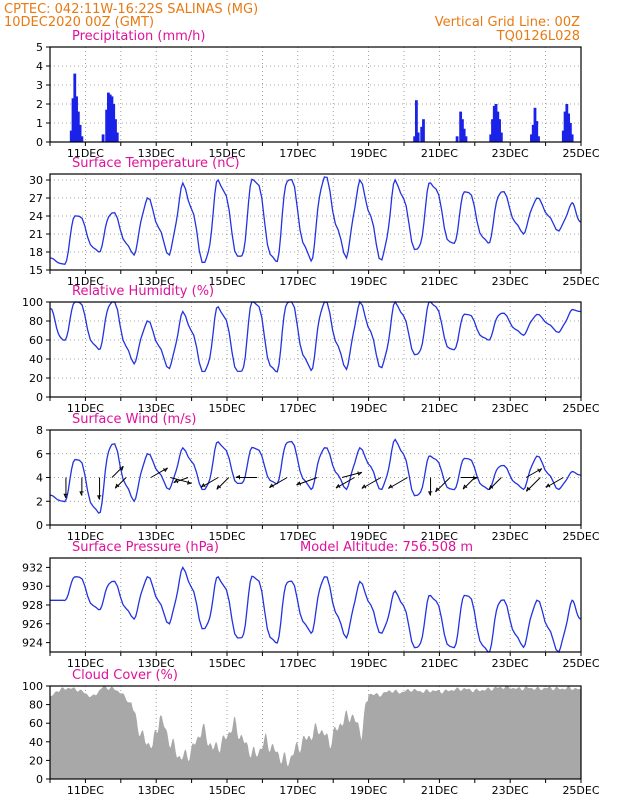  What do you see at coordinates (39, 397) in the screenshot?
I see `humidity-ytick-label: 0` at bounding box center [39, 397].